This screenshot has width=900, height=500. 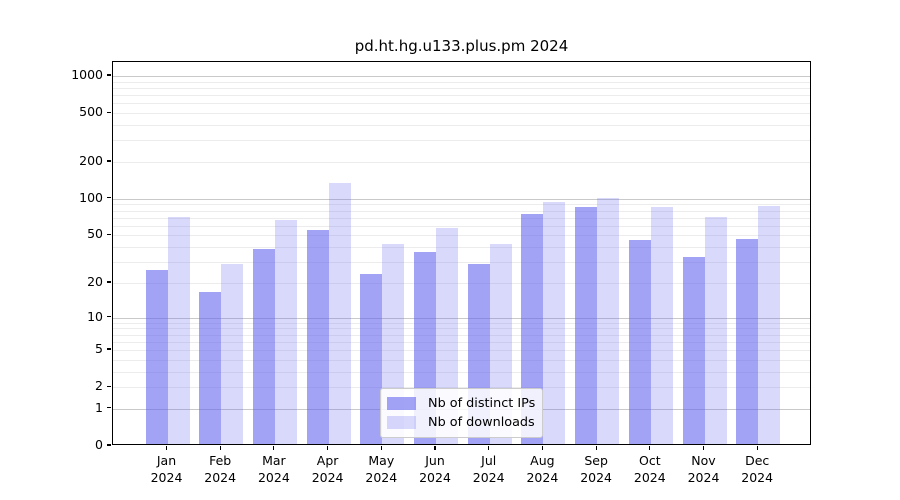 What do you see at coordinates (401, 422) in the screenshot?
I see `legend-swatch-downloads` at bounding box center [401, 422].